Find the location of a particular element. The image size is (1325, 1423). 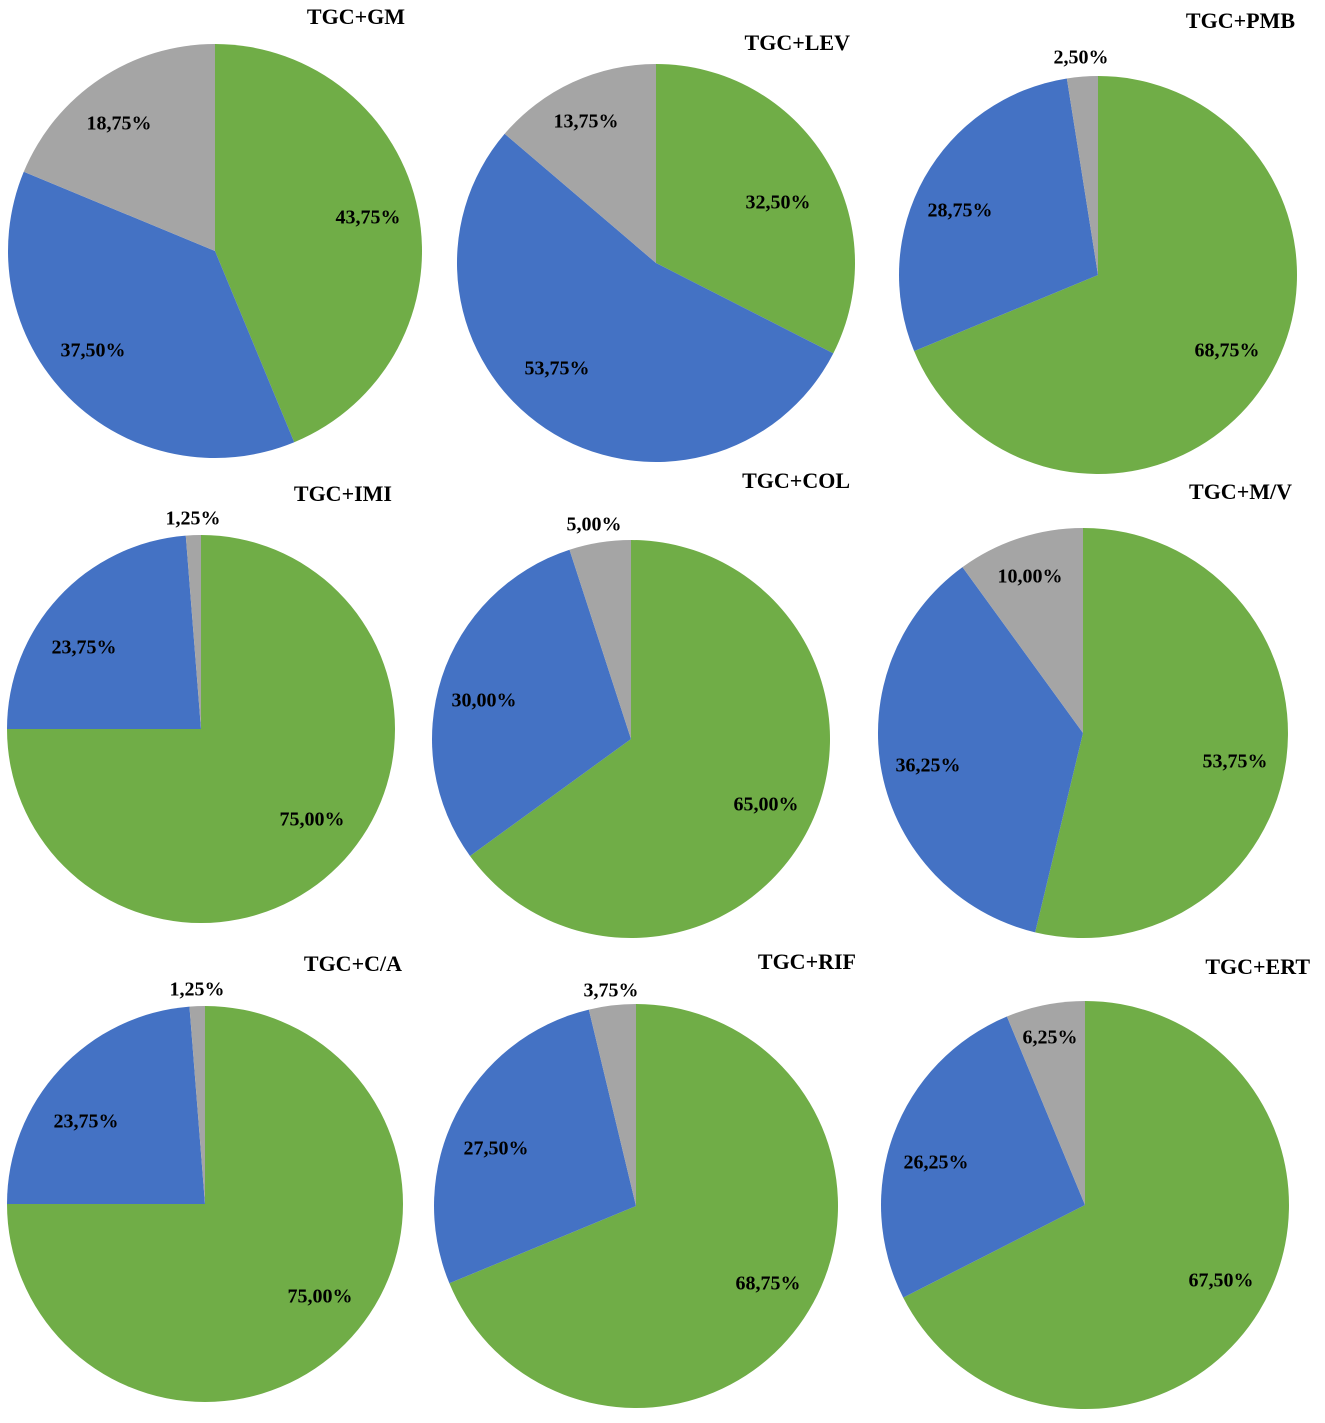

slice-label: 3,75% is located at coordinates (611, 991).